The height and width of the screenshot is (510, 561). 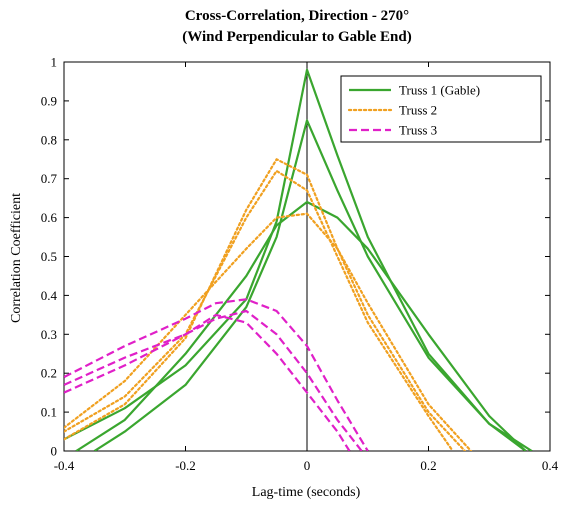 I want to click on y-tick-label: 0.6, so click(x=49, y=217).